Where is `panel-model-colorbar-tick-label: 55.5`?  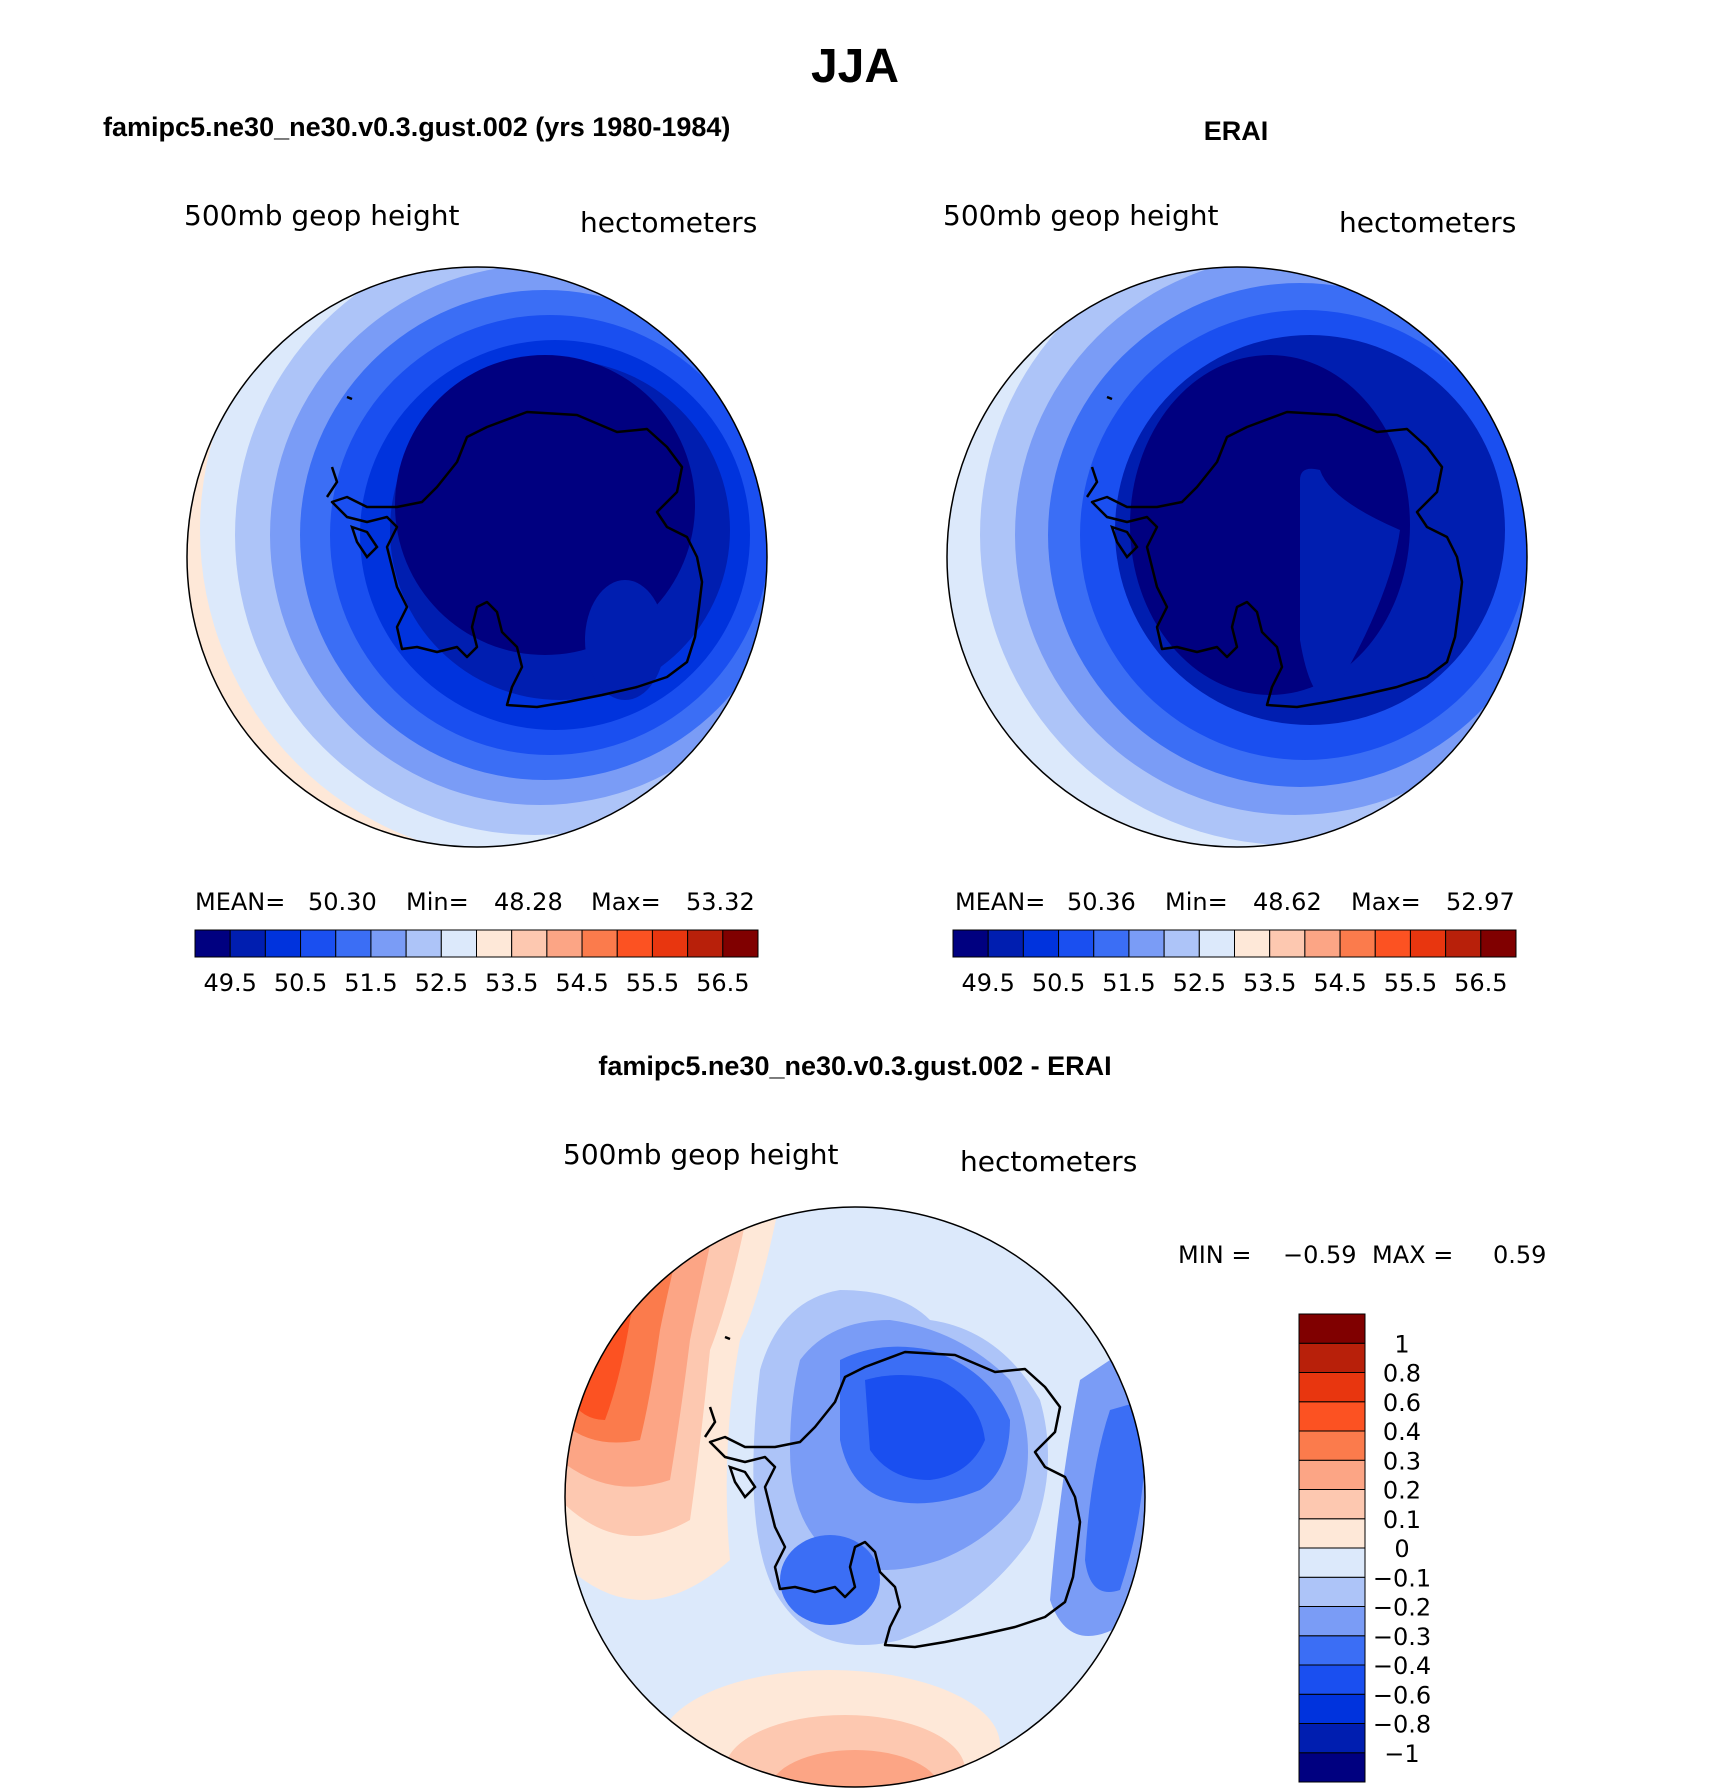
panel-model-colorbar-tick-label: 55.5 is located at coordinates (652, 983).